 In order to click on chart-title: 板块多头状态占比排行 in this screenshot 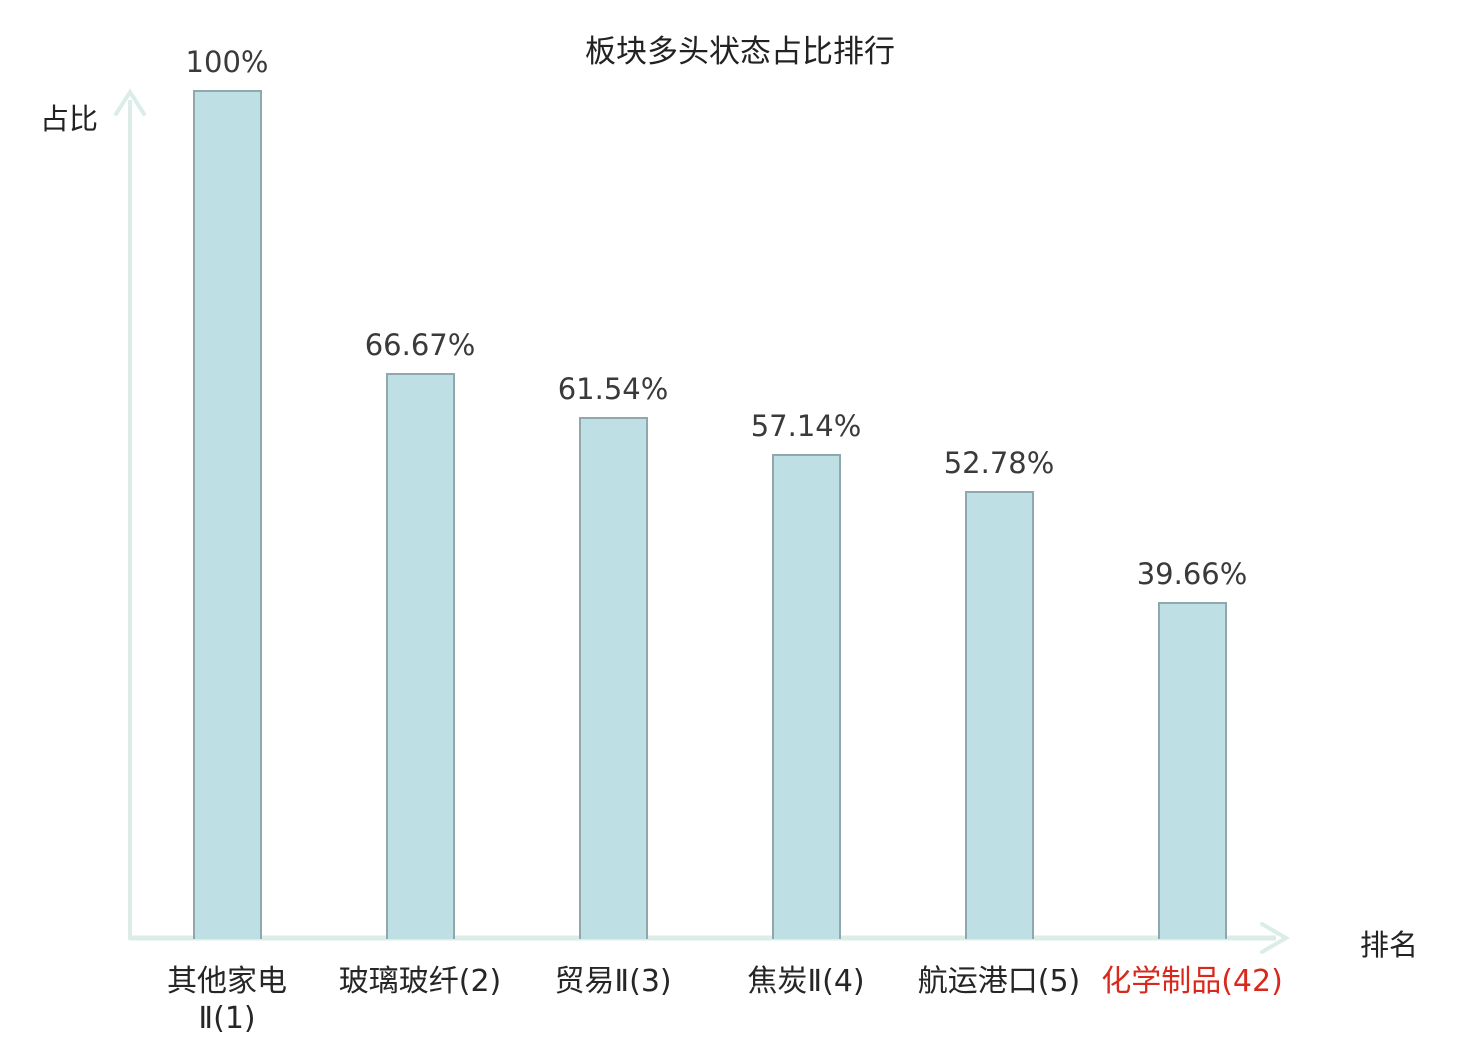, I will do `click(740, 52)`.